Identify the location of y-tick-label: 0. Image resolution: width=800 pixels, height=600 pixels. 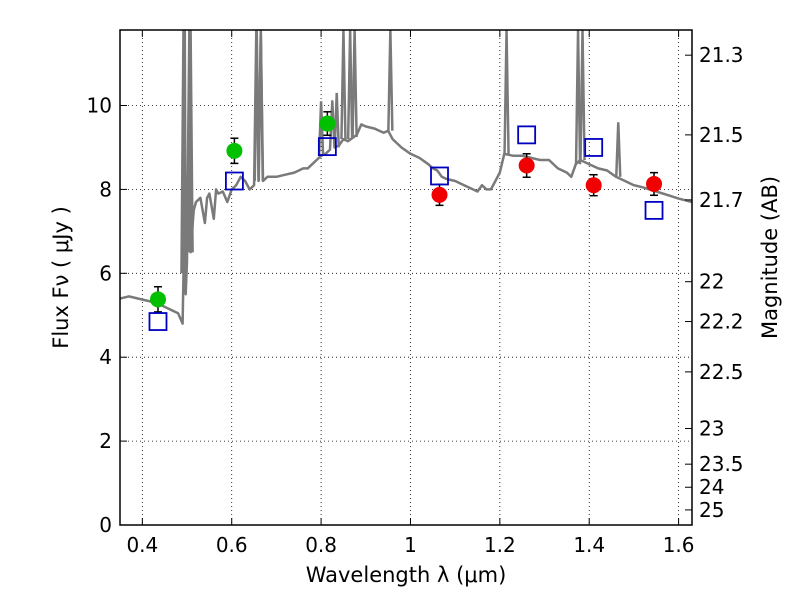
(105, 525).